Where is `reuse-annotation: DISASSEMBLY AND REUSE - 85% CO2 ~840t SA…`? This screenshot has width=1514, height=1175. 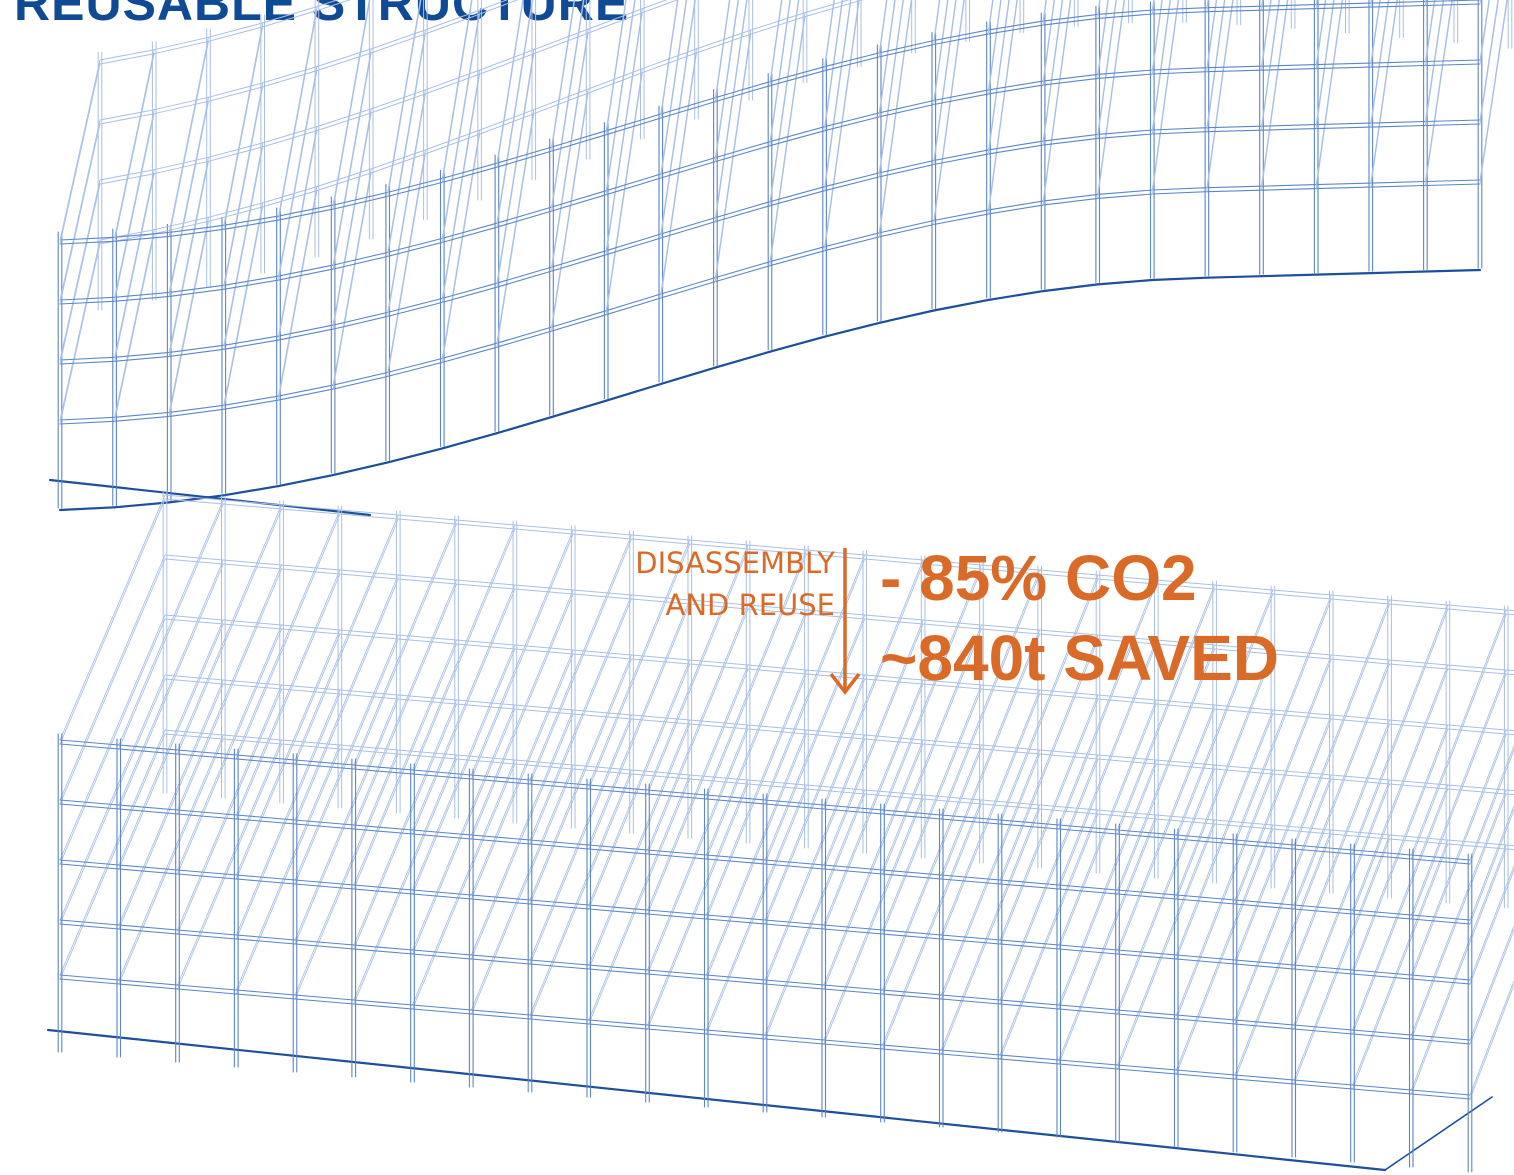
reuse-annotation: DISASSEMBLY AND REUSE - 85% CO2 ~840t SA… is located at coordinates (970, 623).